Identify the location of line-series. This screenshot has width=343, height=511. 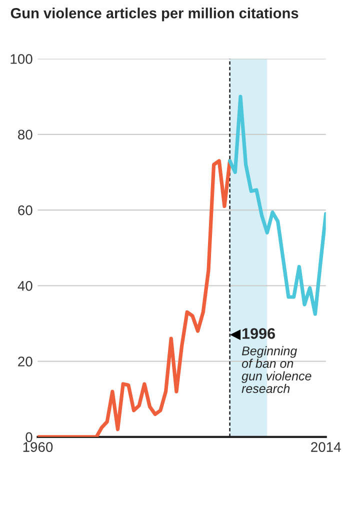
(277, 205).